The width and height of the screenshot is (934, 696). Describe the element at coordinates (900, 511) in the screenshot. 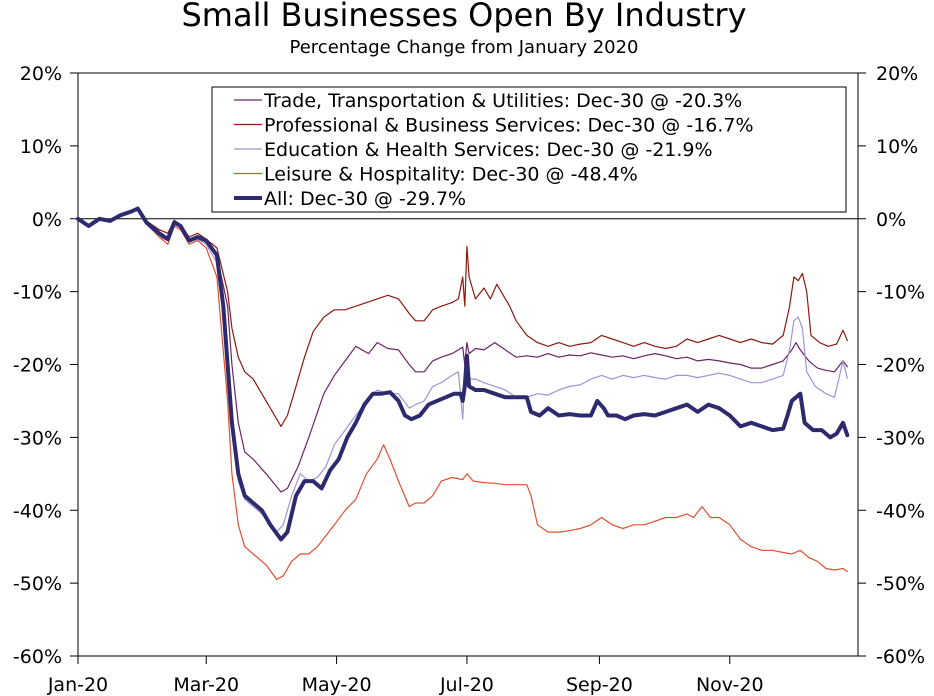

I see `y-tick-label-right: -40%` at that location.